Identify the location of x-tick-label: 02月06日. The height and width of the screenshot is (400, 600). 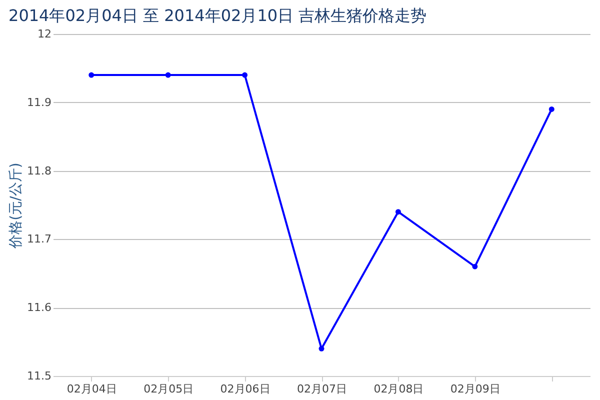
(245, 389).